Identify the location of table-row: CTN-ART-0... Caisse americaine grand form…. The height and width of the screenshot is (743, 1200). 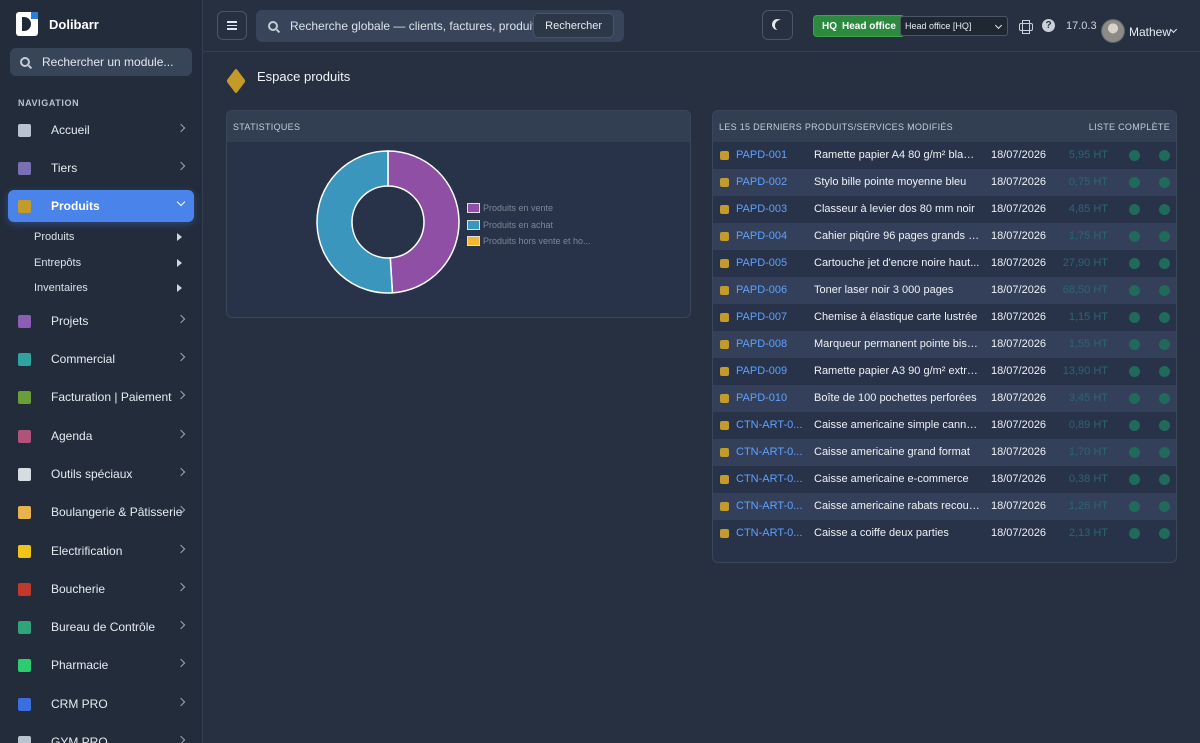
(944, 452).